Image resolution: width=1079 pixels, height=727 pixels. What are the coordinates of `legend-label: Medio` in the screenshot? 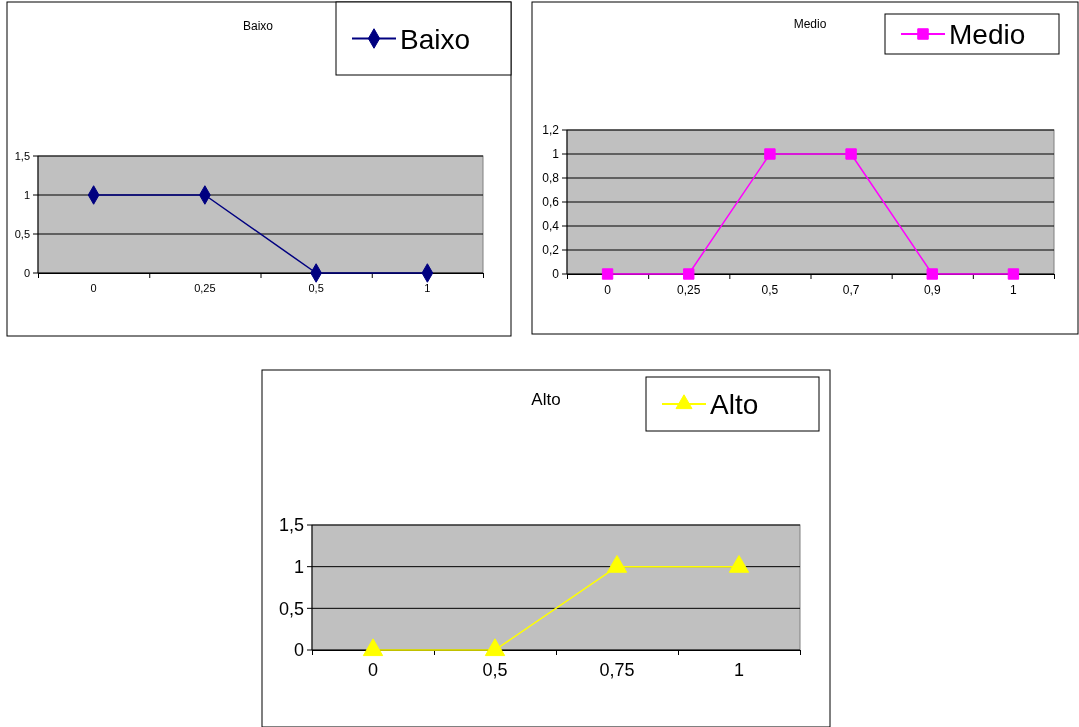 It's located at (987, 34).